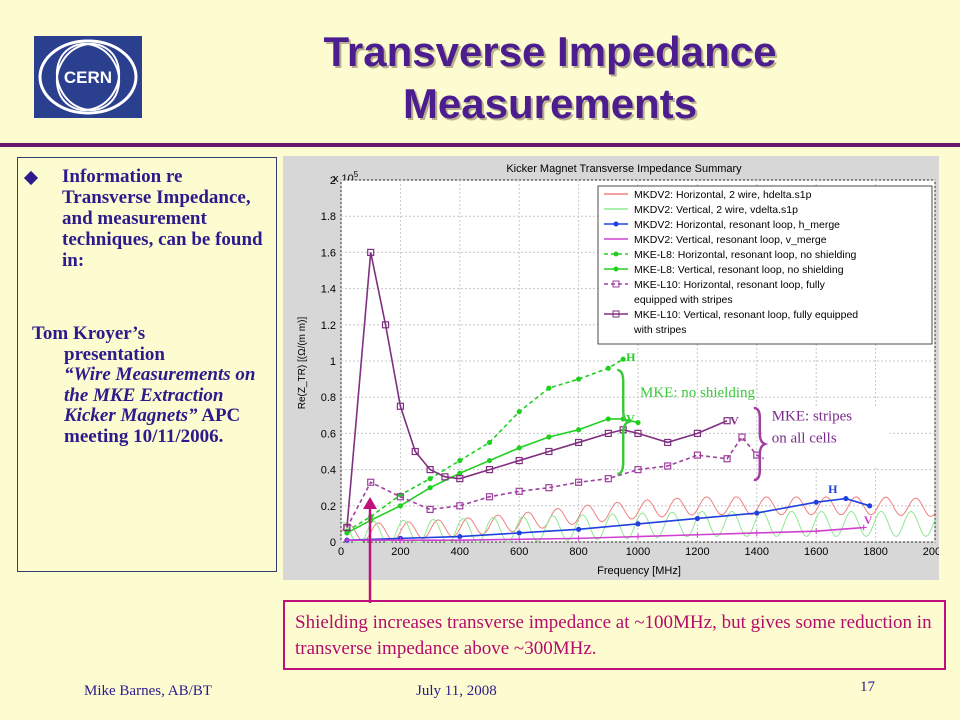  What do you see at coordinates (341, 552) in the screenshot?
I see `x-tick-label: 0` at bounding box center [341, 552].